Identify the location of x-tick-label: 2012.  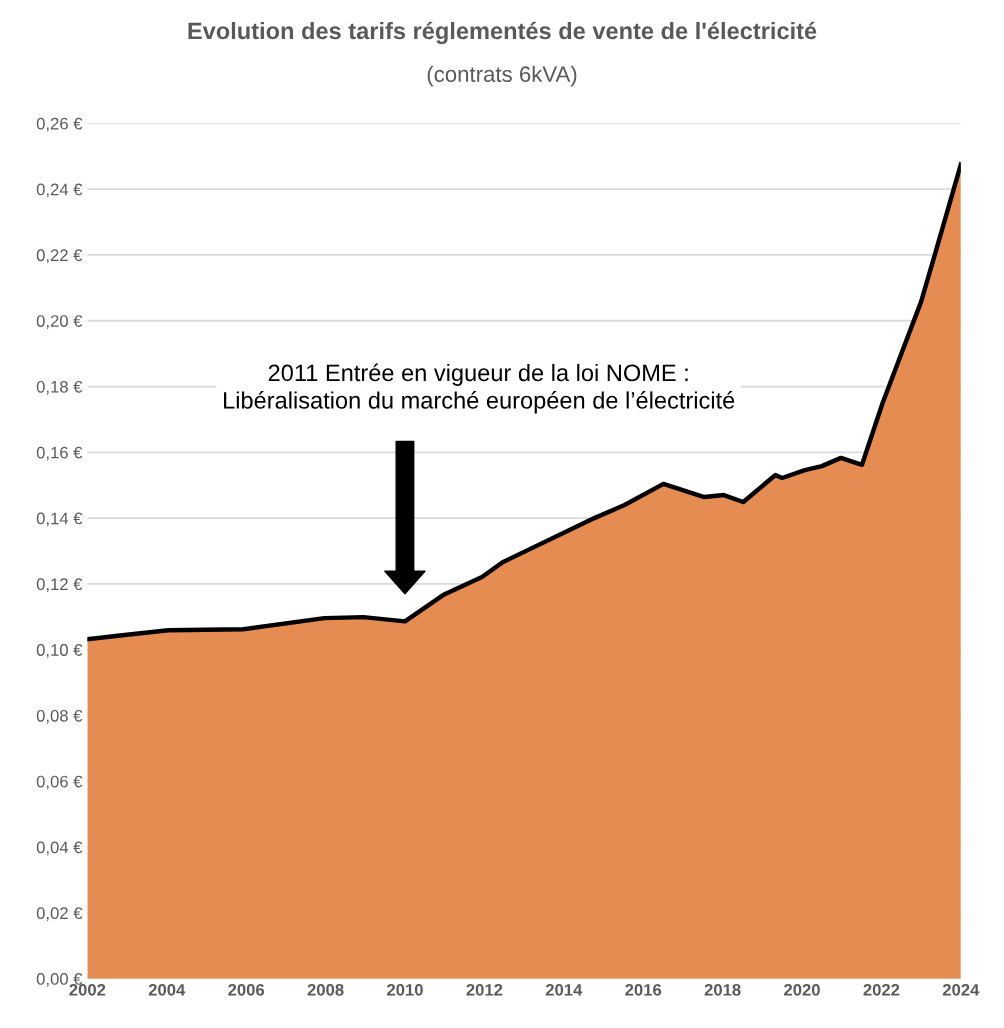
(484, 989).